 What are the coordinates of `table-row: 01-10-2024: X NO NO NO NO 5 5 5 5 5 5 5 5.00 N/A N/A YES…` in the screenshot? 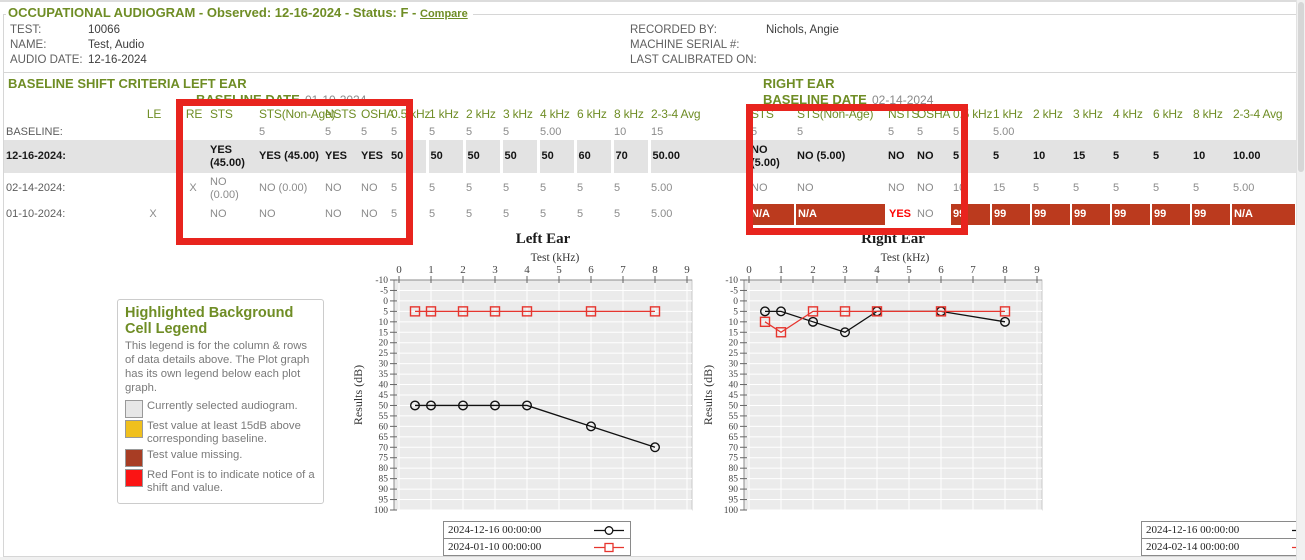 It's located at (650, 214).